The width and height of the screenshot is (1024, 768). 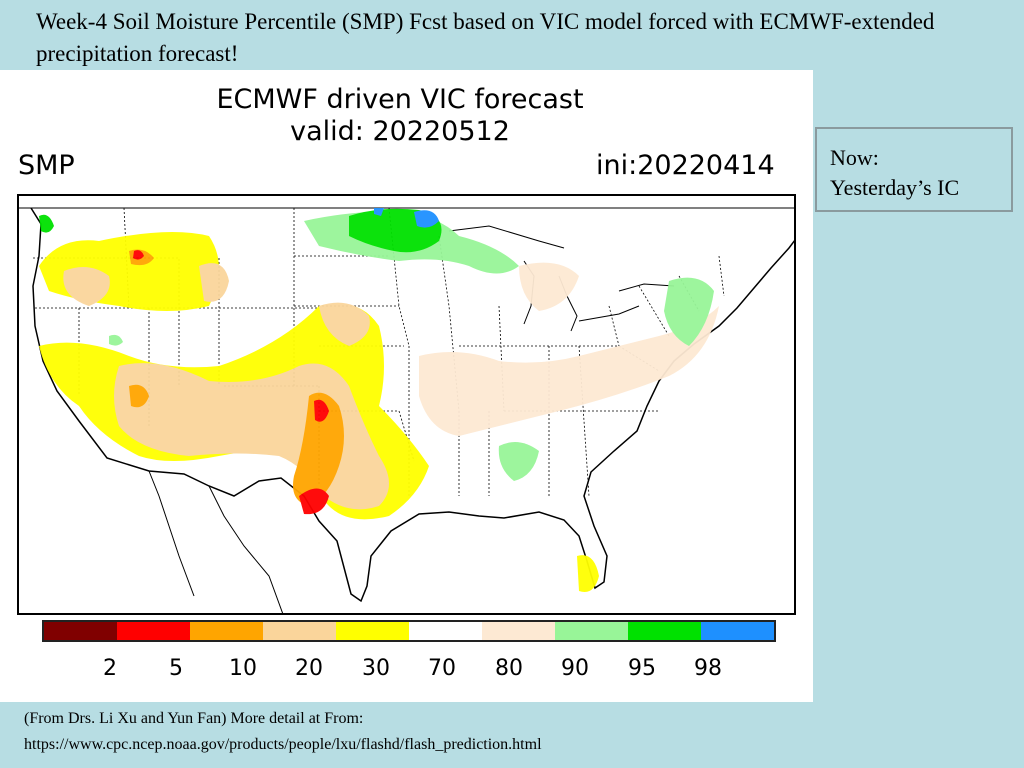 I want to click on legend-tick-label: 70, so click(x=442, y=668).